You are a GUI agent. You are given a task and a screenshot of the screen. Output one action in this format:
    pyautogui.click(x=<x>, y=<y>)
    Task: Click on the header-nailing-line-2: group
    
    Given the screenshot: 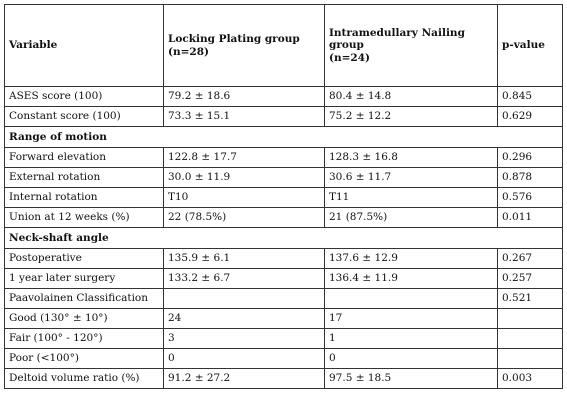 What is the action you would take?
    pyautogui.click(x=346, y=45)
    